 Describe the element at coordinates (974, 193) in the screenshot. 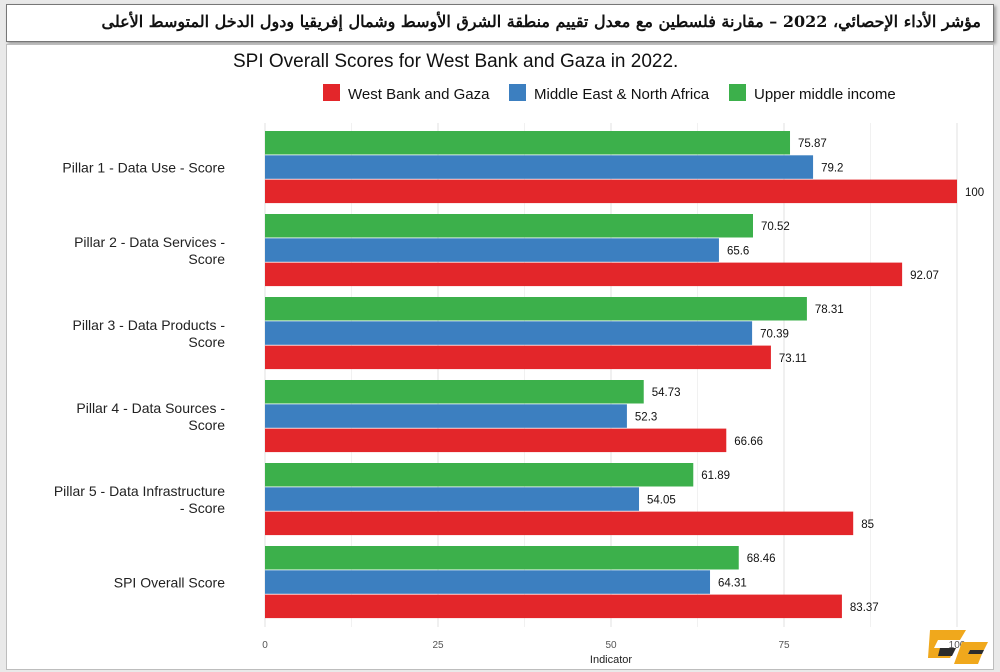

I see `bar-value-label: 100` at that location.